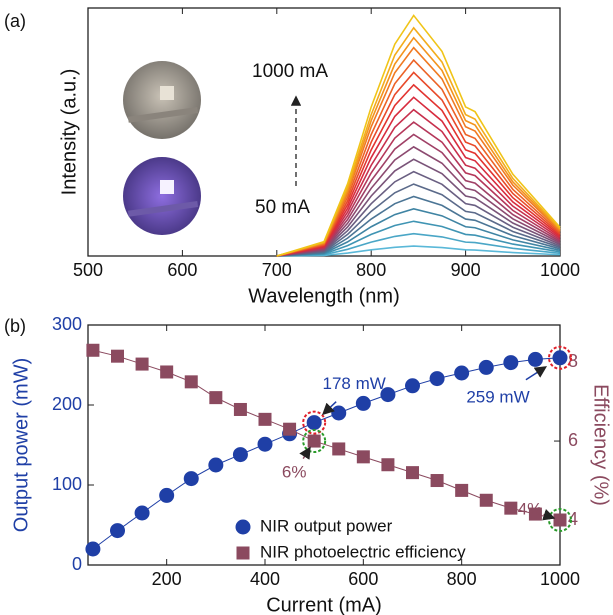 The height and width of the screenshot is (615, 613). I want to click on y2-tick-label: 8, so click(573, 361).